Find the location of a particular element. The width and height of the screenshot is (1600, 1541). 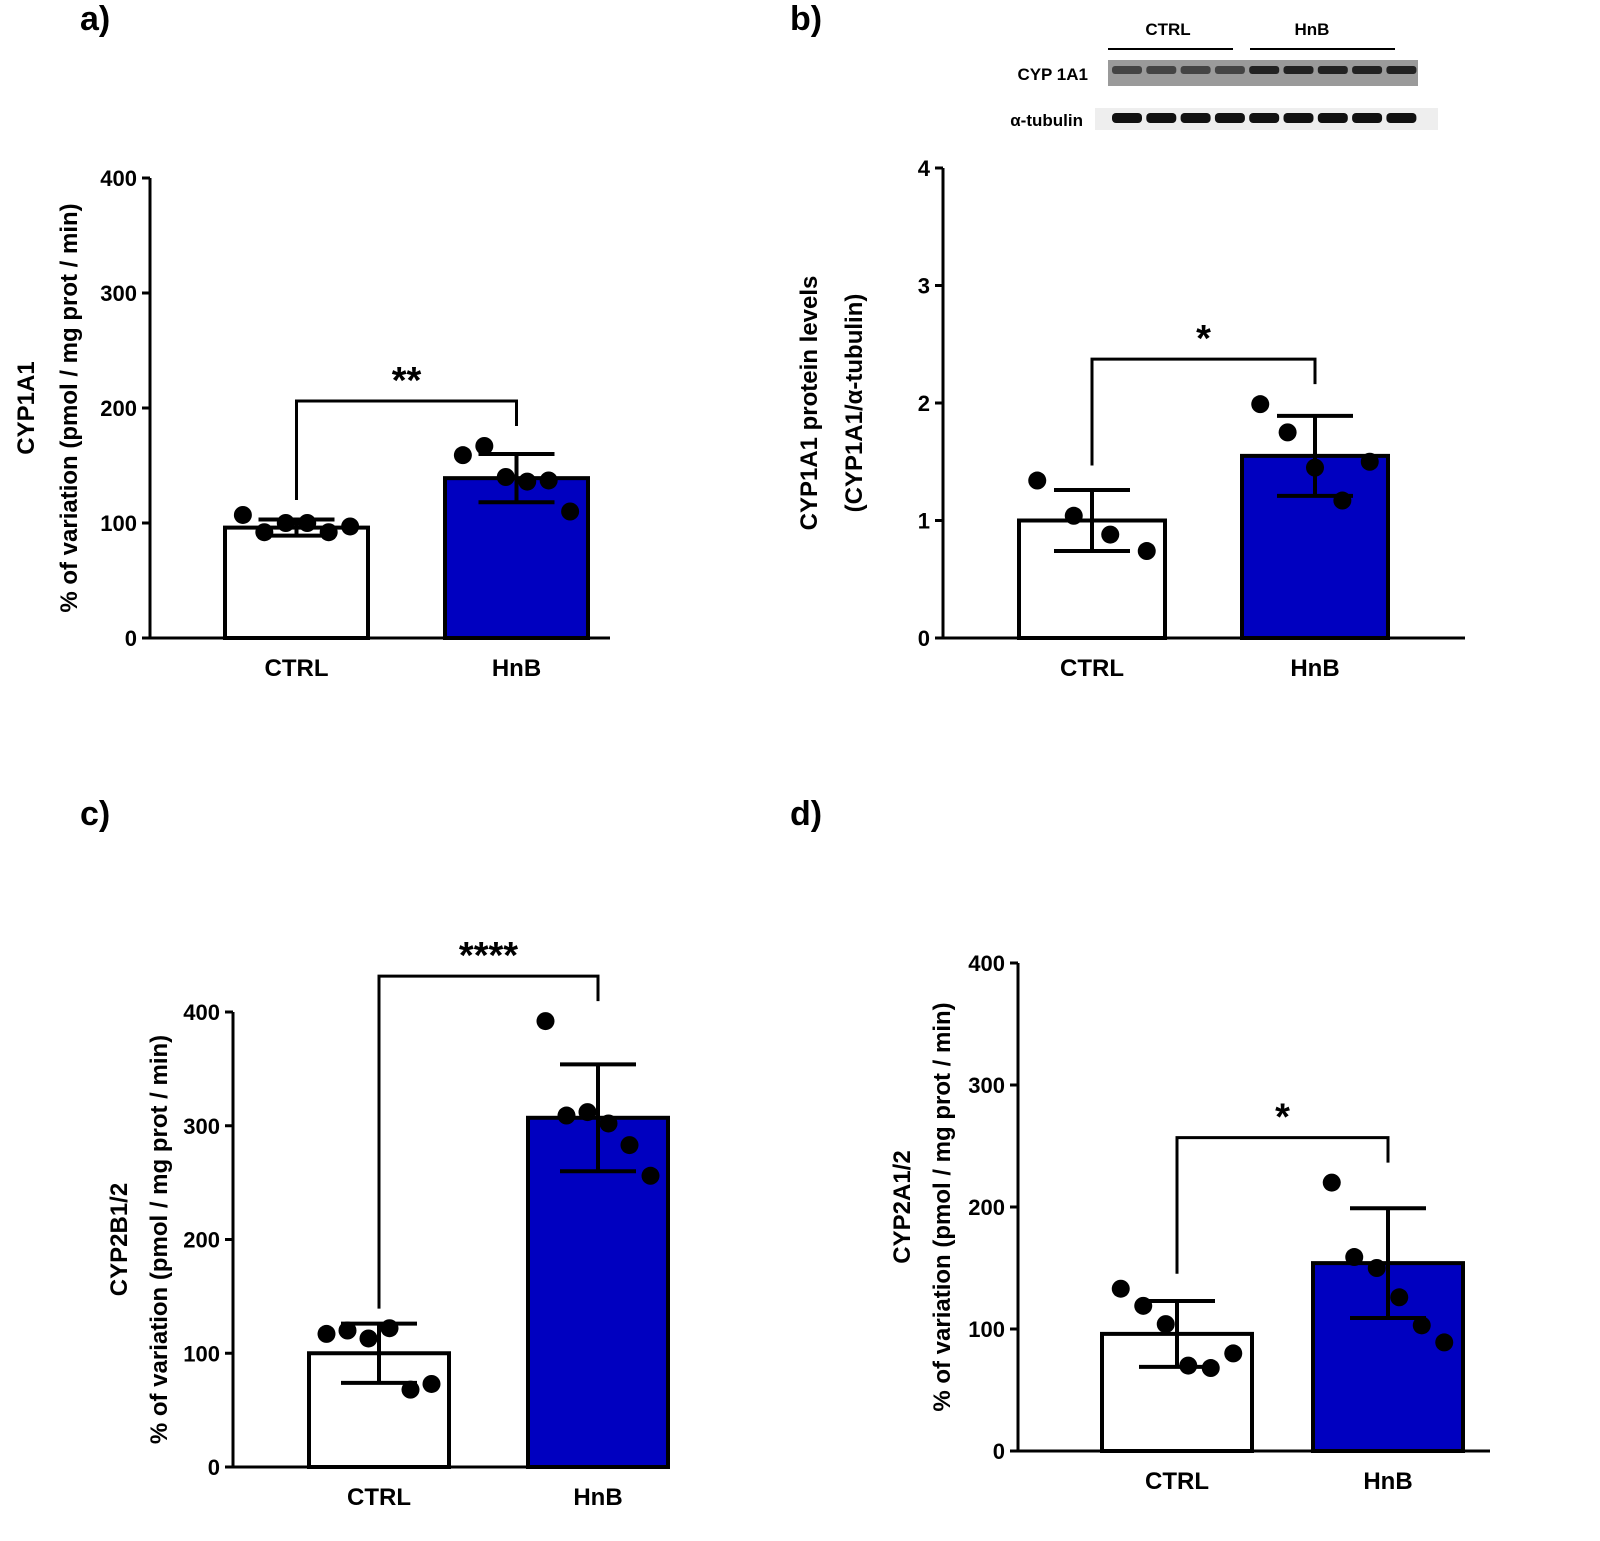

bar-ctrl is located at coordinates (296, 582).